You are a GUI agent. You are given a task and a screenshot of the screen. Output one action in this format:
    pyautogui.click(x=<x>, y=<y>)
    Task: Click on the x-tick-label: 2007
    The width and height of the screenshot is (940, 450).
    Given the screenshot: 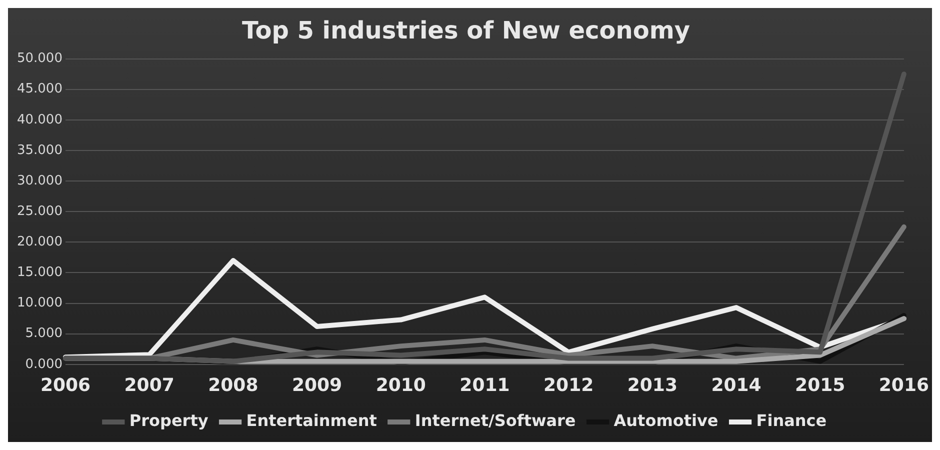 What is the action you would take?
    pyautogui.click(x=149, y=385)
    